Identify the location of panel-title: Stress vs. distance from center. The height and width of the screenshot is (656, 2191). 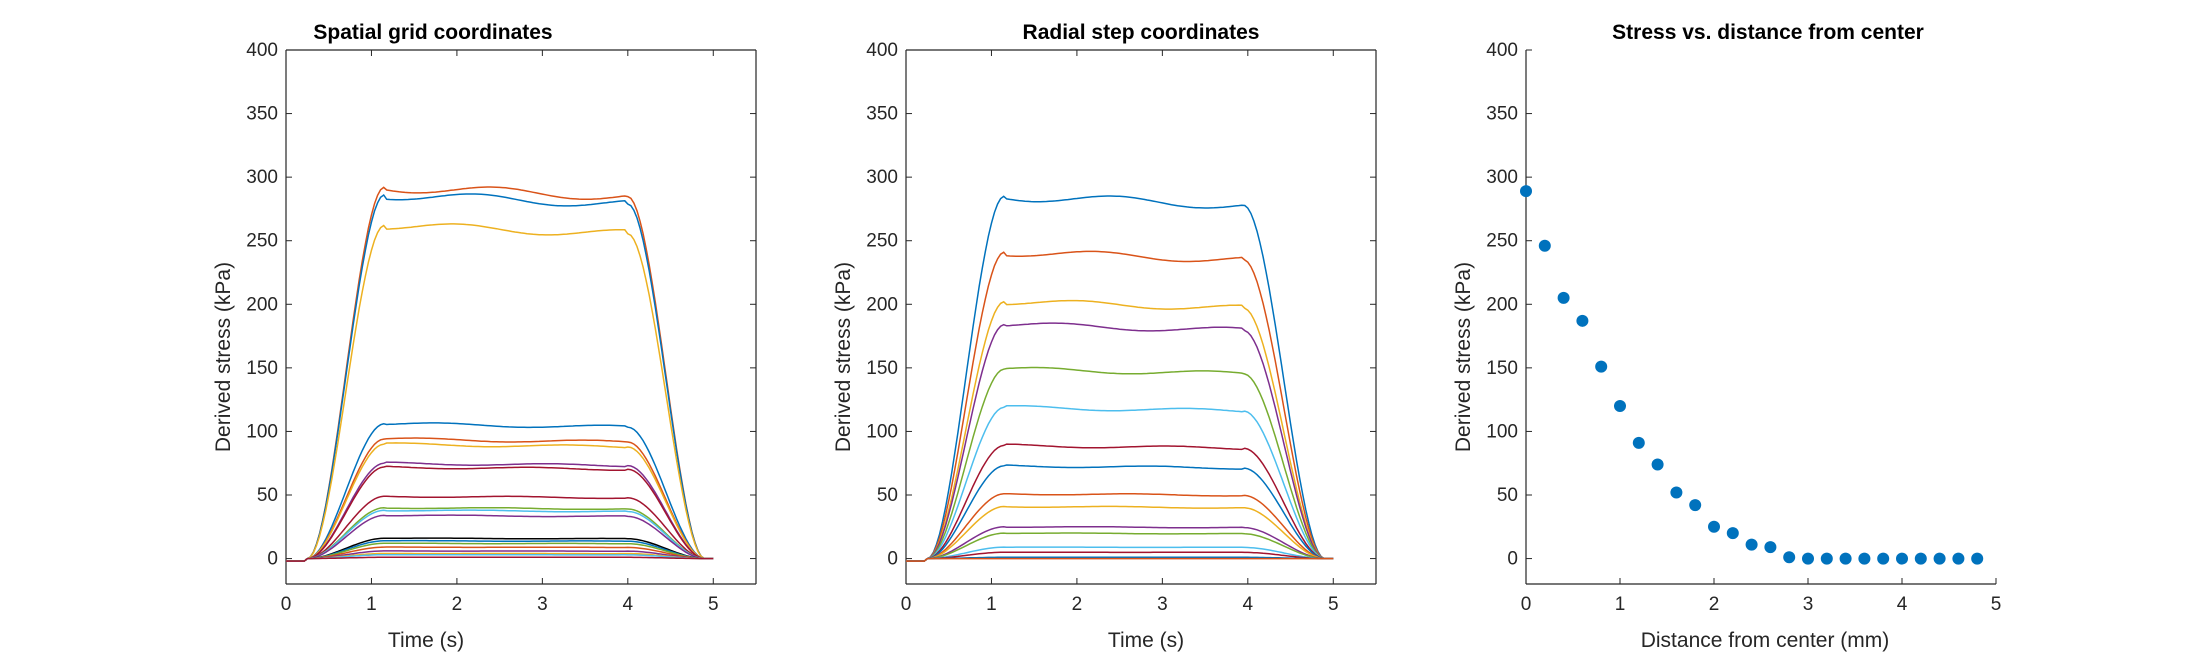
(1768, 32).